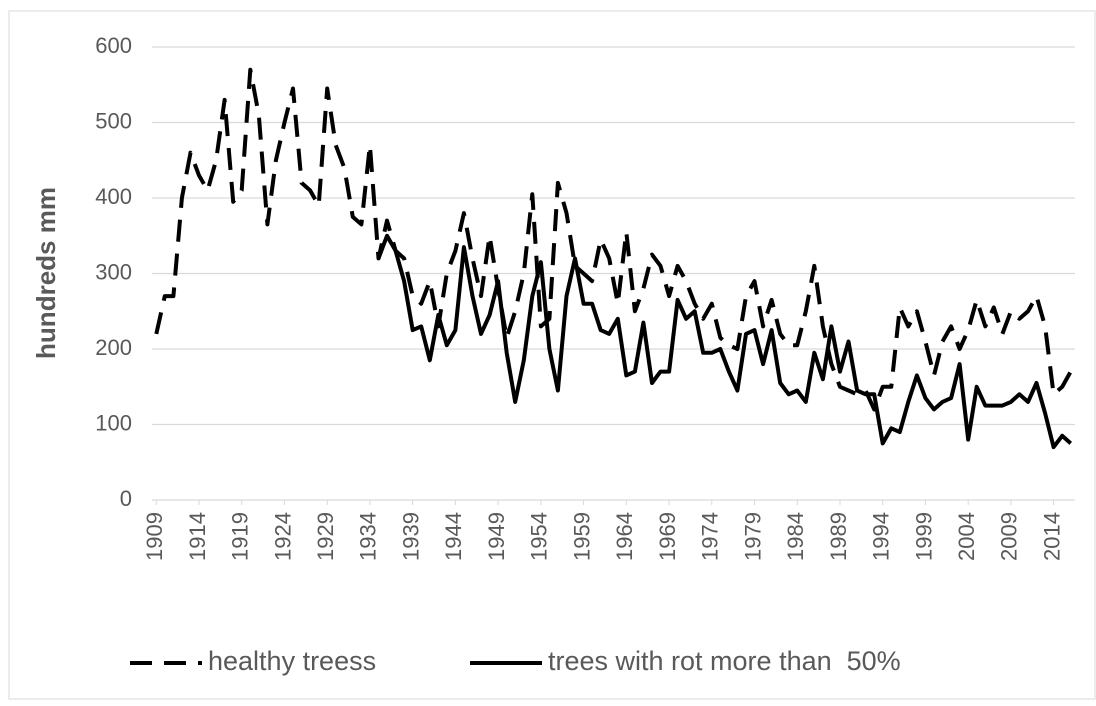 Image resolution: width=1096 pixels, height=706 pixels. I want to click on x-tick-label: 1929, so click(325, 536).